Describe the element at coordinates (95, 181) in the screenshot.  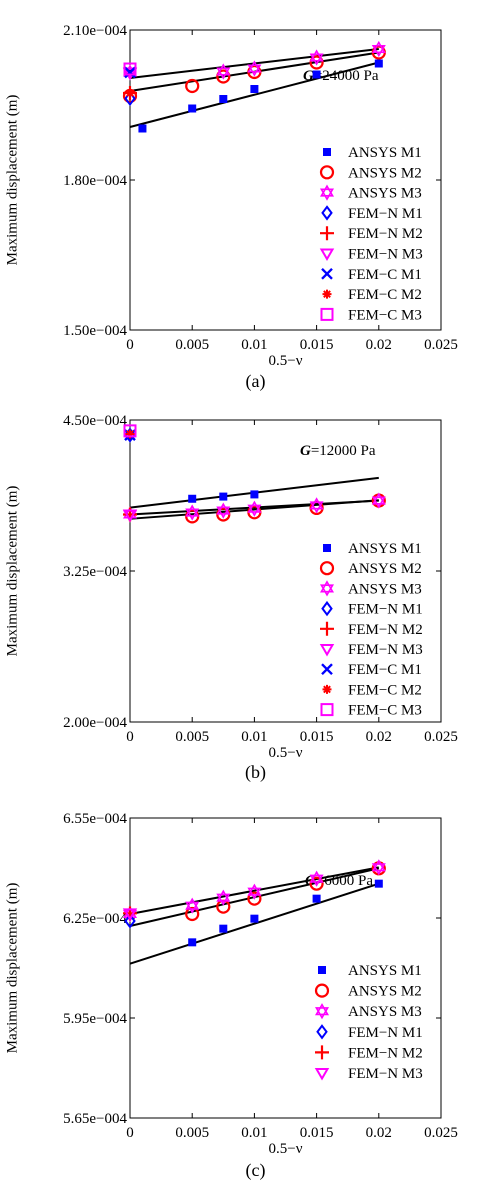
I see `y-tick-label: 1.80e−004` at that location.